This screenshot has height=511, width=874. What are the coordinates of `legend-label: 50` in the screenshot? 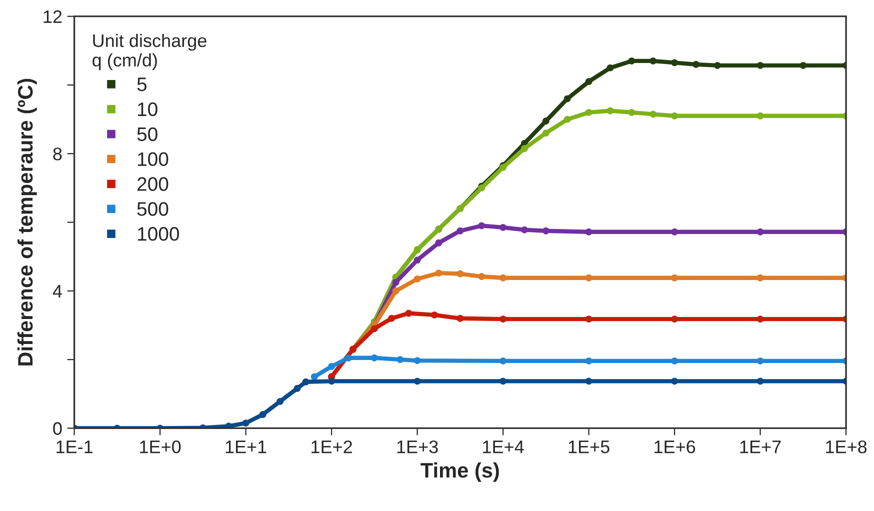 It's located at (147, 134).